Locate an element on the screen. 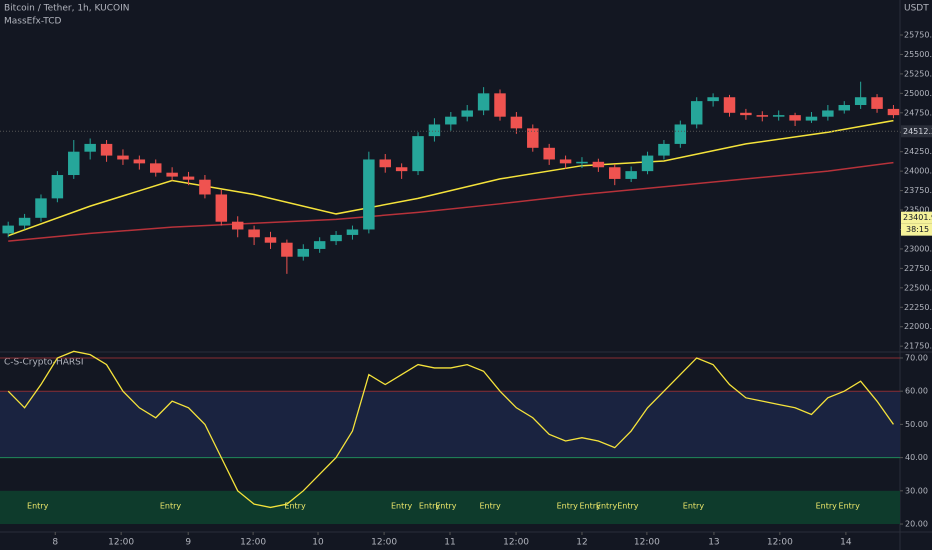 The width and height of the screenshot is (932, 550). y-tick-label: 23000.0 is located at coordinates (918, 248).